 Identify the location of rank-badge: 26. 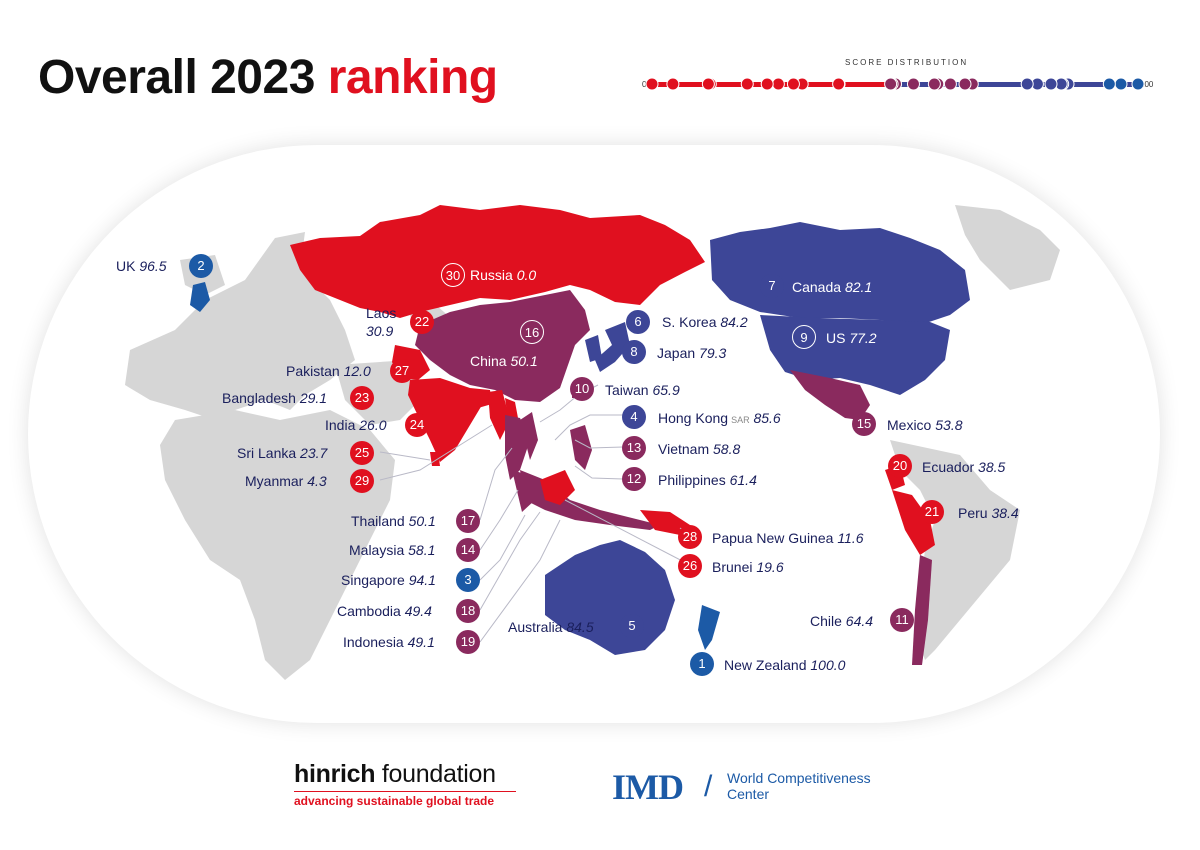
(690, 566).